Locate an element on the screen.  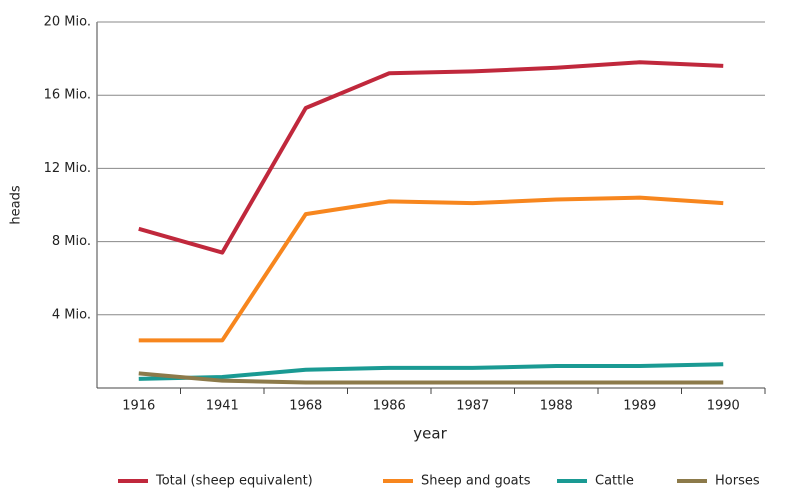
legend-label: Horses is located at coordinates (737, 481).